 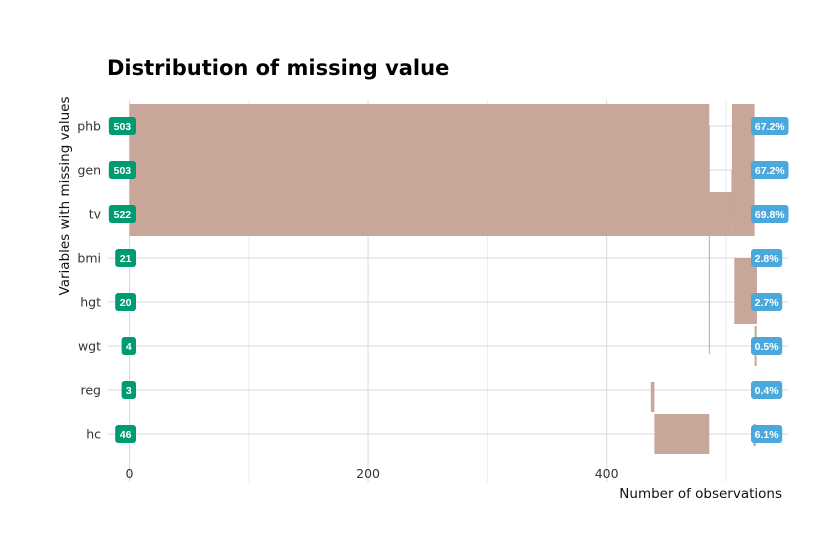 What do you see at coordinates (682, 434) in the screenshot?
I see `pareto-bar-hc` at bounding box center [682, 434].